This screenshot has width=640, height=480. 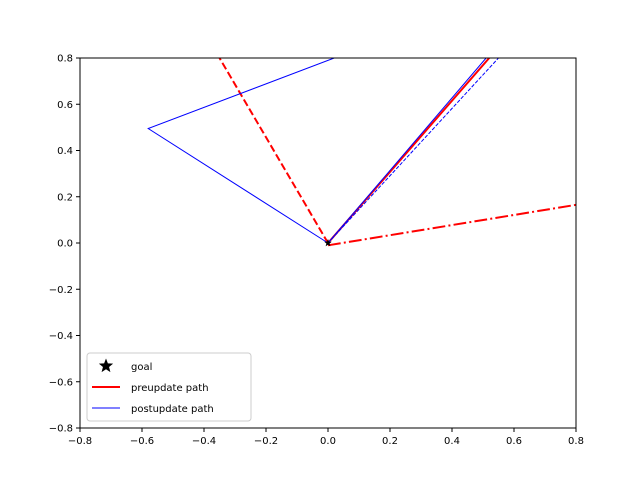 I want to click on legend-label: goal, so click(x=141, y=367).